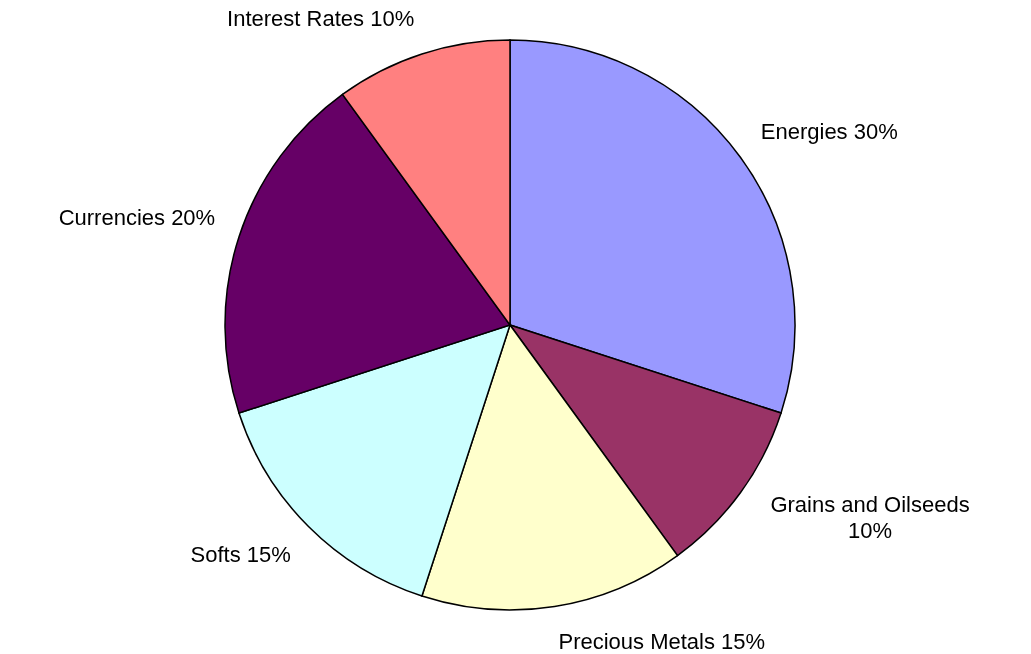 The image size is (1031, 654). Describe the element at coordinates (137, 218) in the screenshot. I see `slice-label: Currencies 20%` at that location.